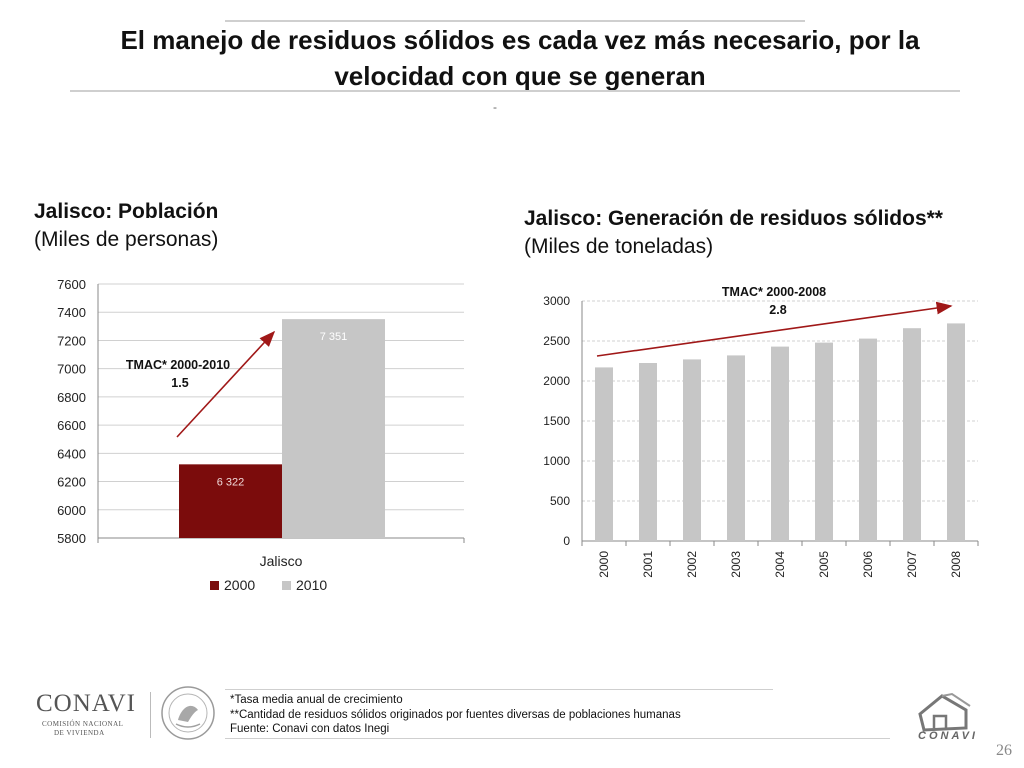 This screenshot has width=1024, height=768. What do you see at coordinates (956, 432) in the screenshot?
I see `bar-2008` at bounding box center [956, 432].